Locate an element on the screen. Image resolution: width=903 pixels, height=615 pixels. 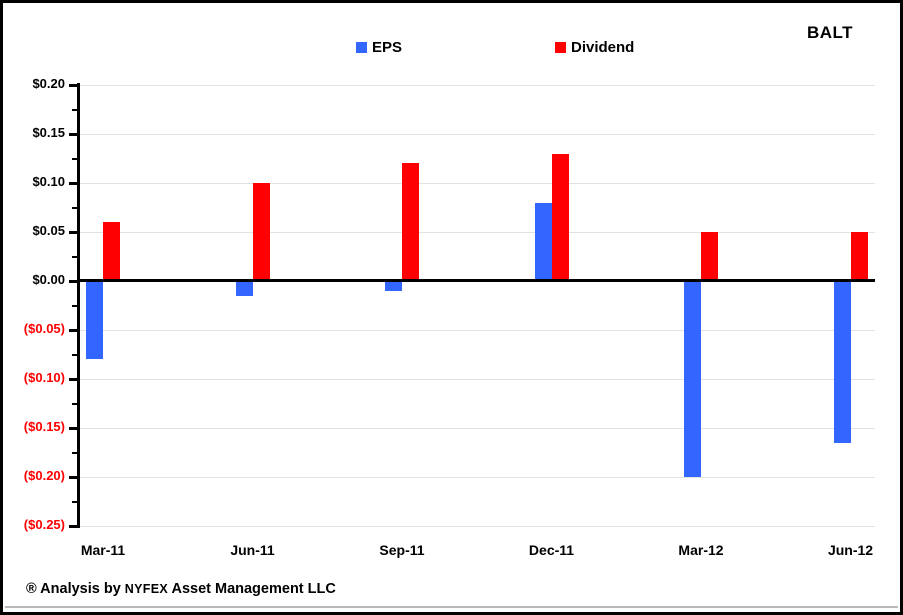
y-axis-label: ($0.10) is located at coordinates (44, 377).